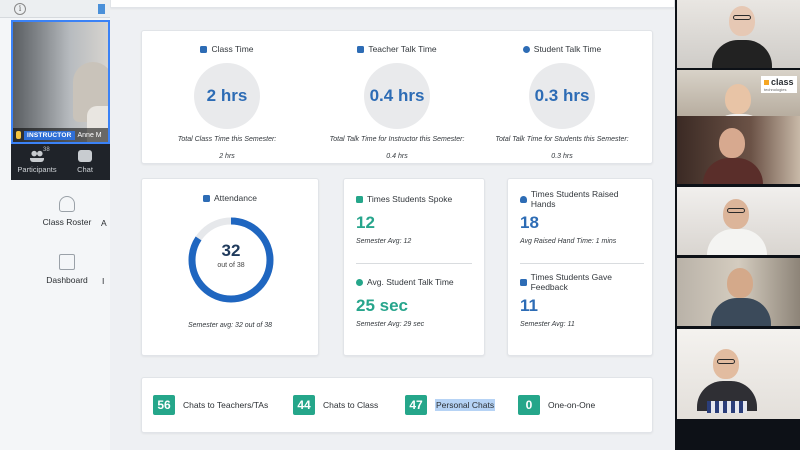 Image resolution: width=800 pixels, height=450 pixels. Describe the element at coordinates (232, 49) in the screenshot. I see `class-time-title: Class Time` at that location.